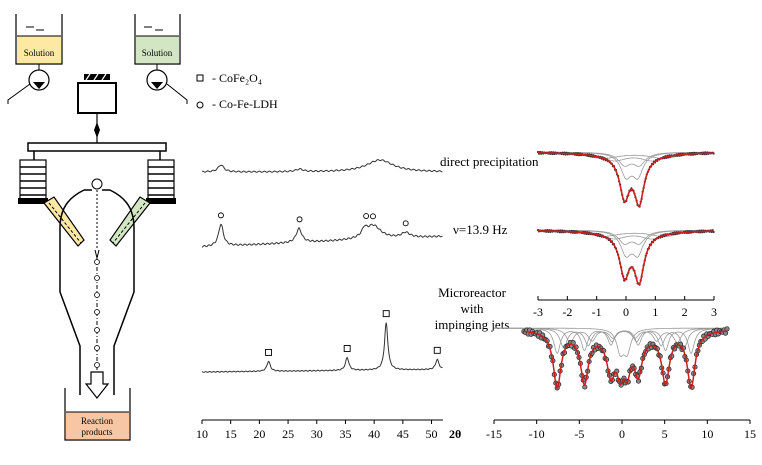  What do you see at coordinates (374, 434) in the screenshot?
I see `xrd-tick-label: 40` at bounding box center [374, 434].